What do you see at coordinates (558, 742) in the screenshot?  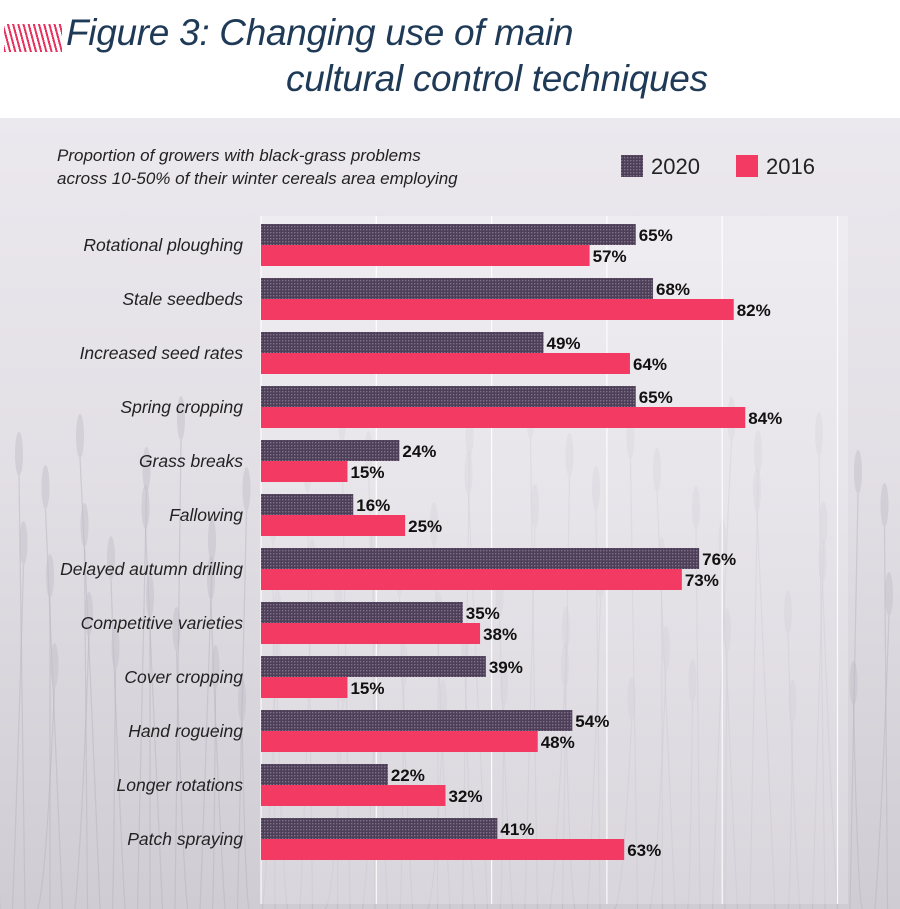 I see `value-label-2016: 48%` at bounding box center [558, 742].